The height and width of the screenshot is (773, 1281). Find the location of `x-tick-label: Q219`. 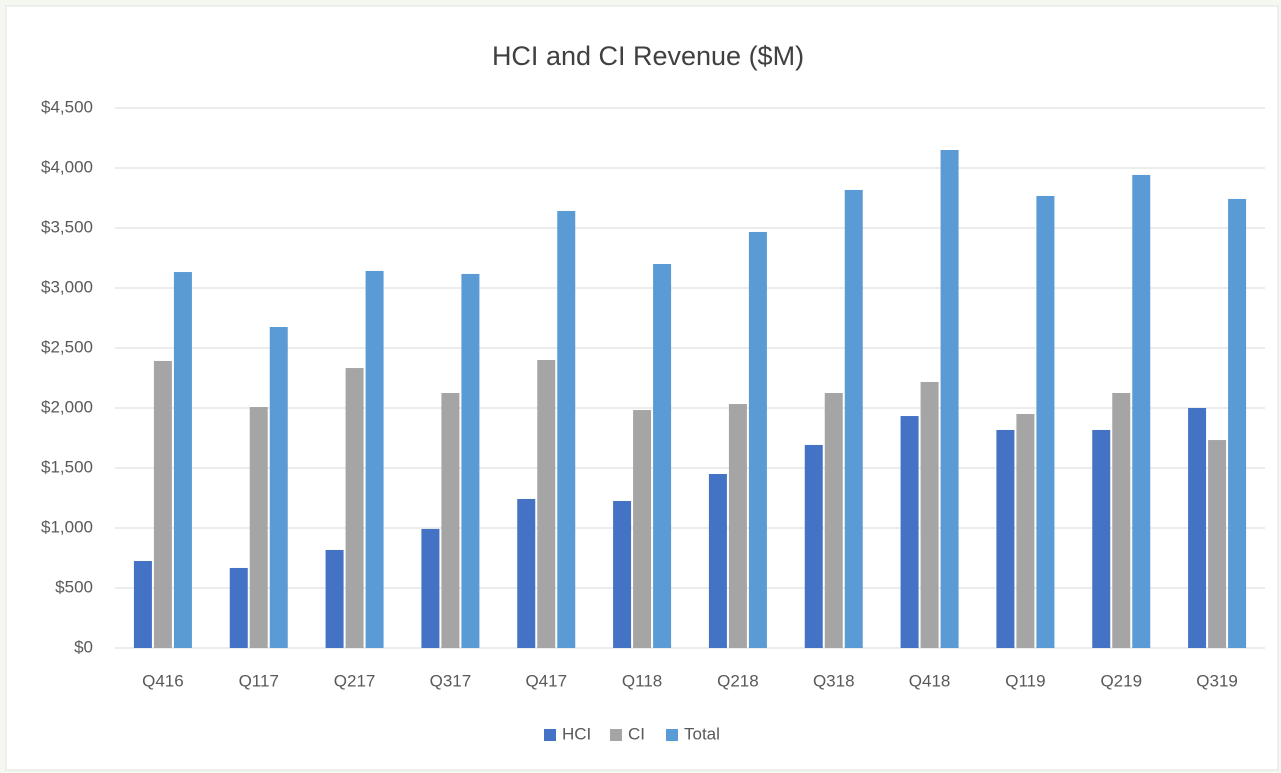

x-tick-label: Q219 is located at coordinates (1121, 680).